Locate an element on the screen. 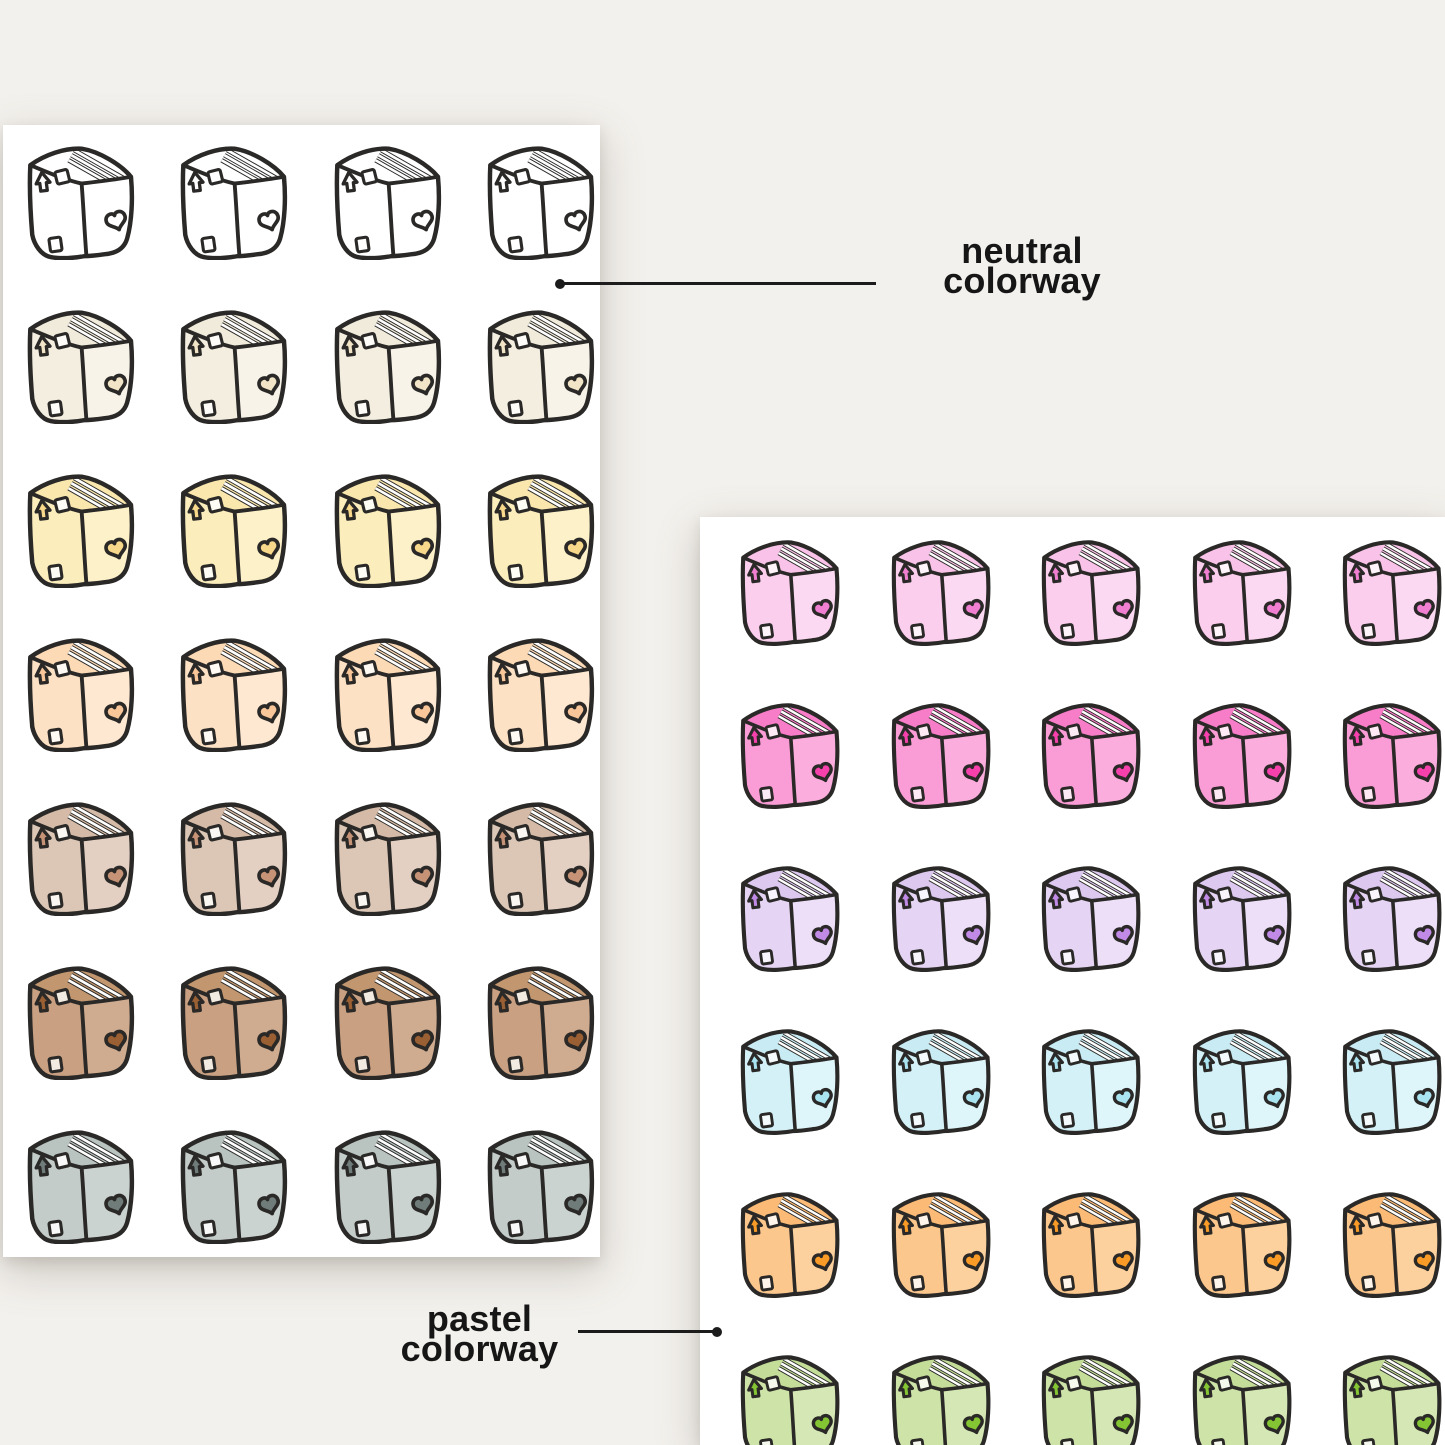 This screenshot has width=1445, height=1445. packing-box-sticker-peach is located at coordinates (541, 695).